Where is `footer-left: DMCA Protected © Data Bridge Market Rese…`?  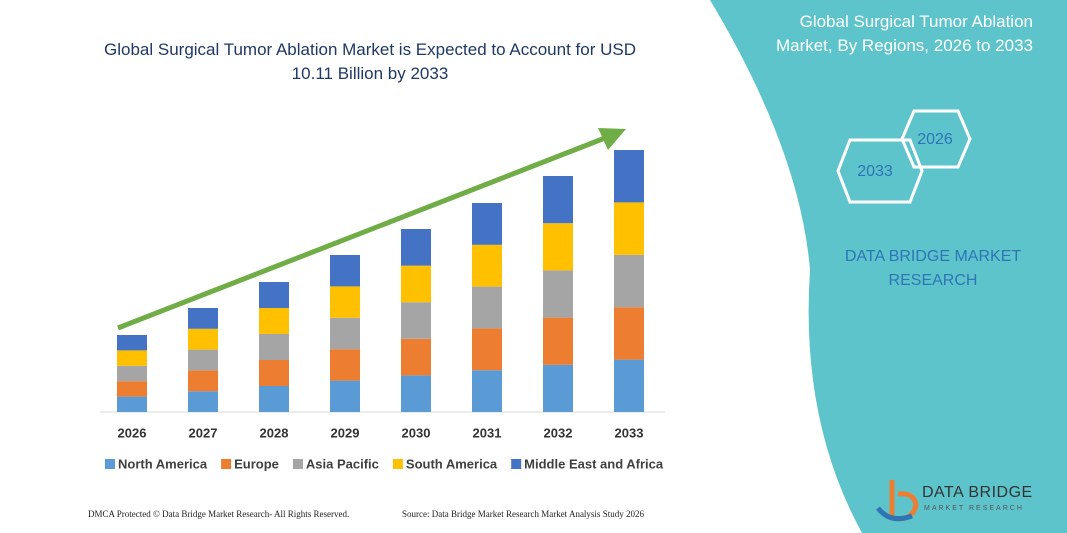 footer-left: DMCA Protected © Data Bridge Market Rese… is located at coordinates (219, 514).